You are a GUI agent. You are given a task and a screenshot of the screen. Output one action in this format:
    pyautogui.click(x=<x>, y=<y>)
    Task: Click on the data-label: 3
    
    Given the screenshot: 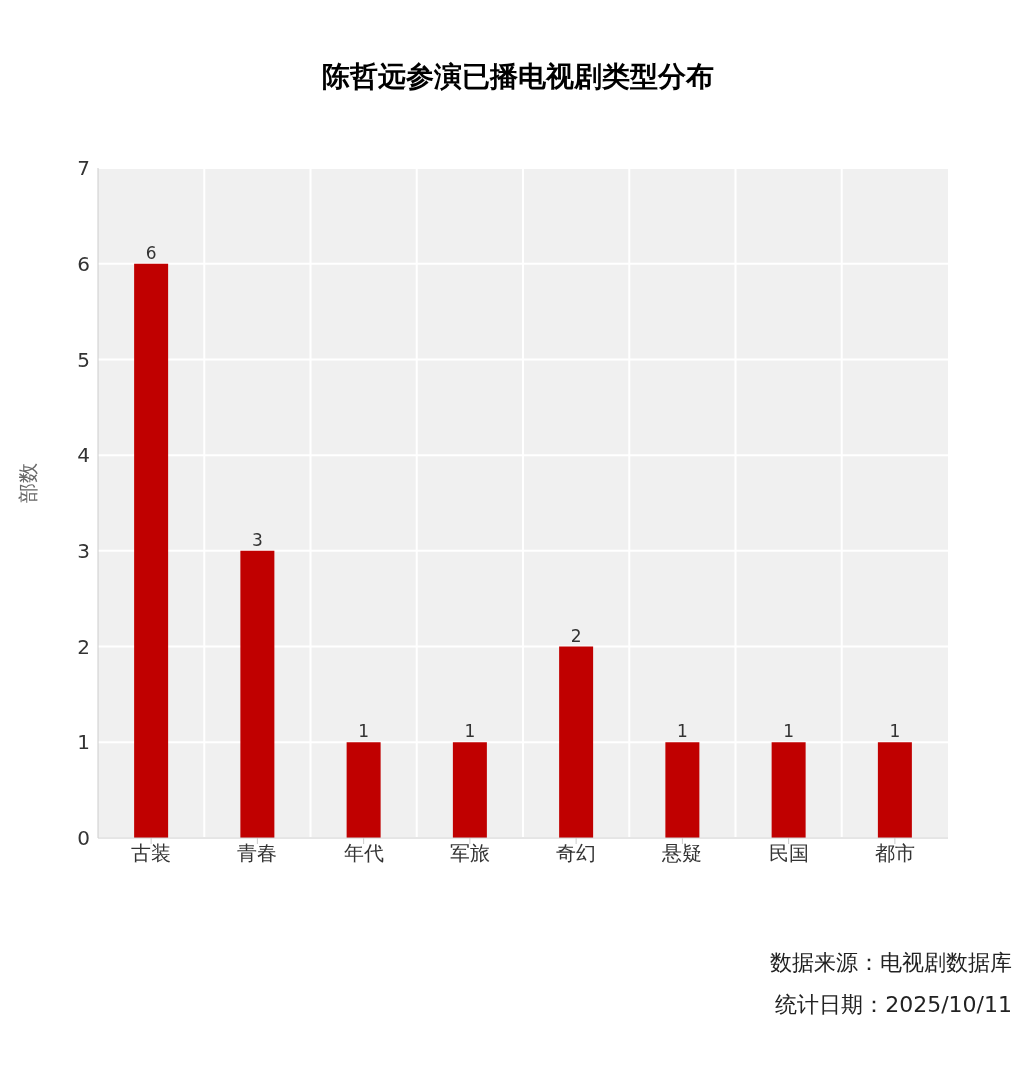 What is the action you would take?
    pyautogui.click(x=257, y=539)
    